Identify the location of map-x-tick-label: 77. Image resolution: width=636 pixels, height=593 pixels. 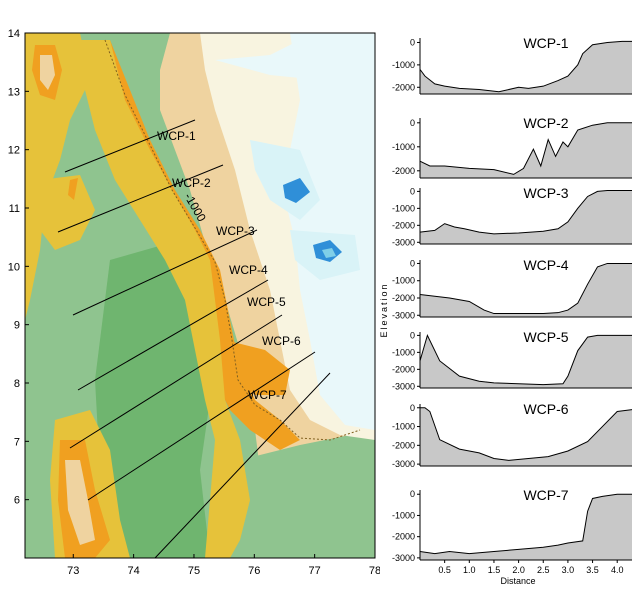
(315, 571).